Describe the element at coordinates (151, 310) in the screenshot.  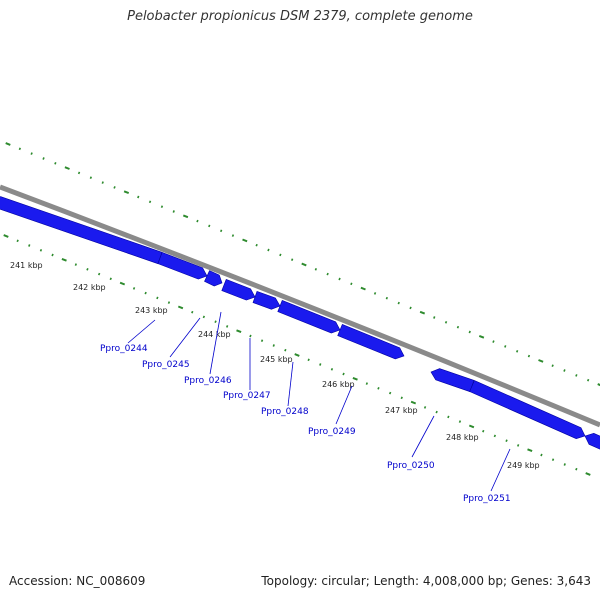
I see `kbp-label: 243 kbp` at that location.